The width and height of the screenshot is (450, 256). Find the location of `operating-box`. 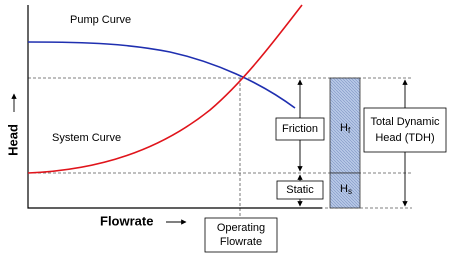

operating-box is located at coordinates (241, 235).